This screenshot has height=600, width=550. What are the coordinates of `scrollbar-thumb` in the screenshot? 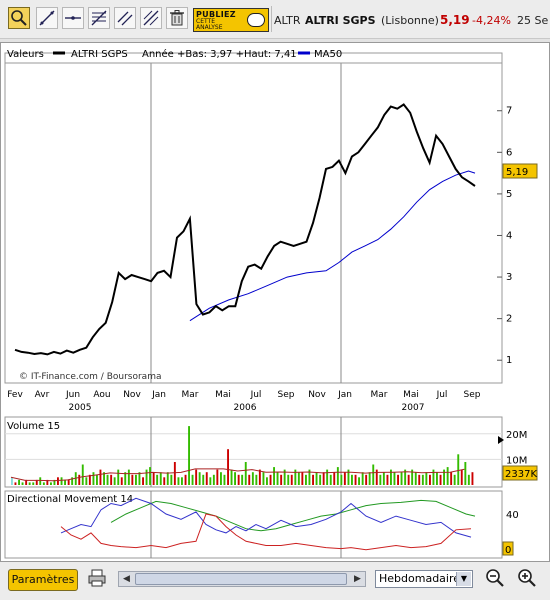 It's located at (241, 579).